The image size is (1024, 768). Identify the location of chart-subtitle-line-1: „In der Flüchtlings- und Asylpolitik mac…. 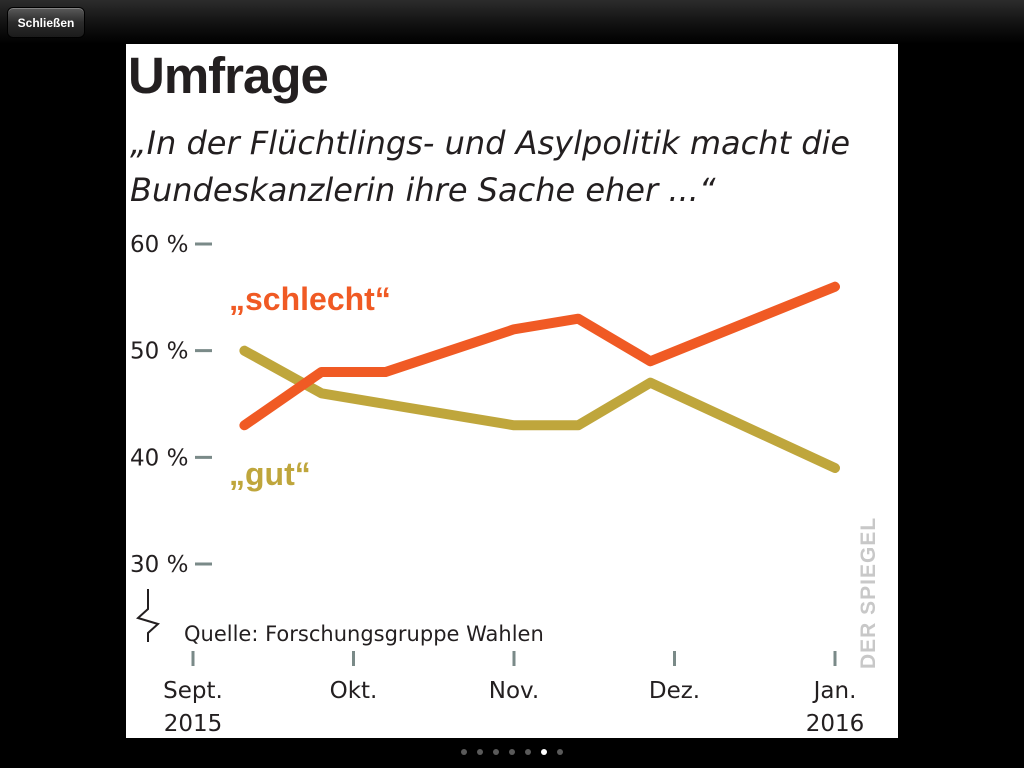
(490, 143).